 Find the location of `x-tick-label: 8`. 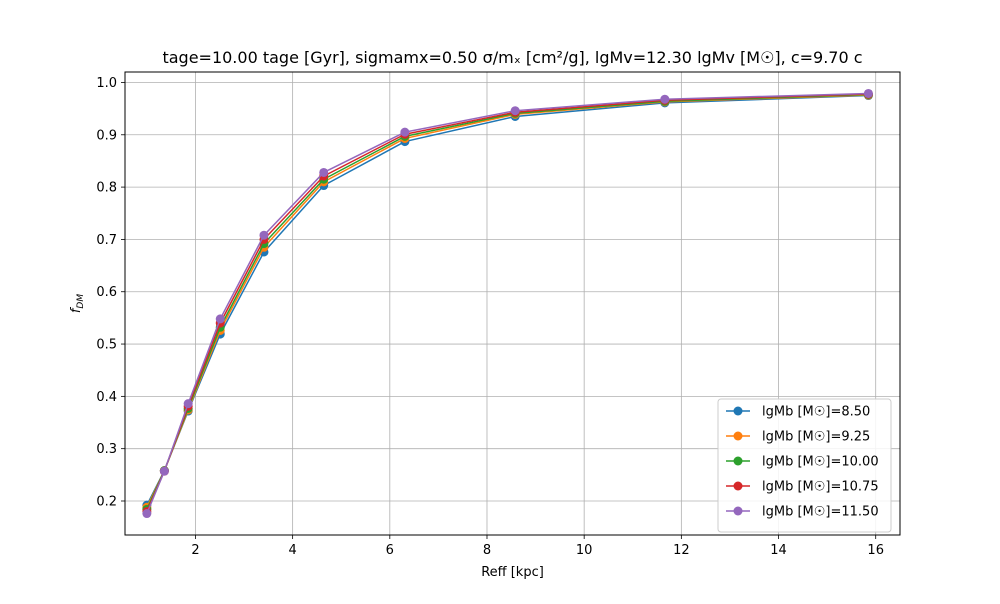

x-tick-label: 8 is located at coordinates (487, 550).